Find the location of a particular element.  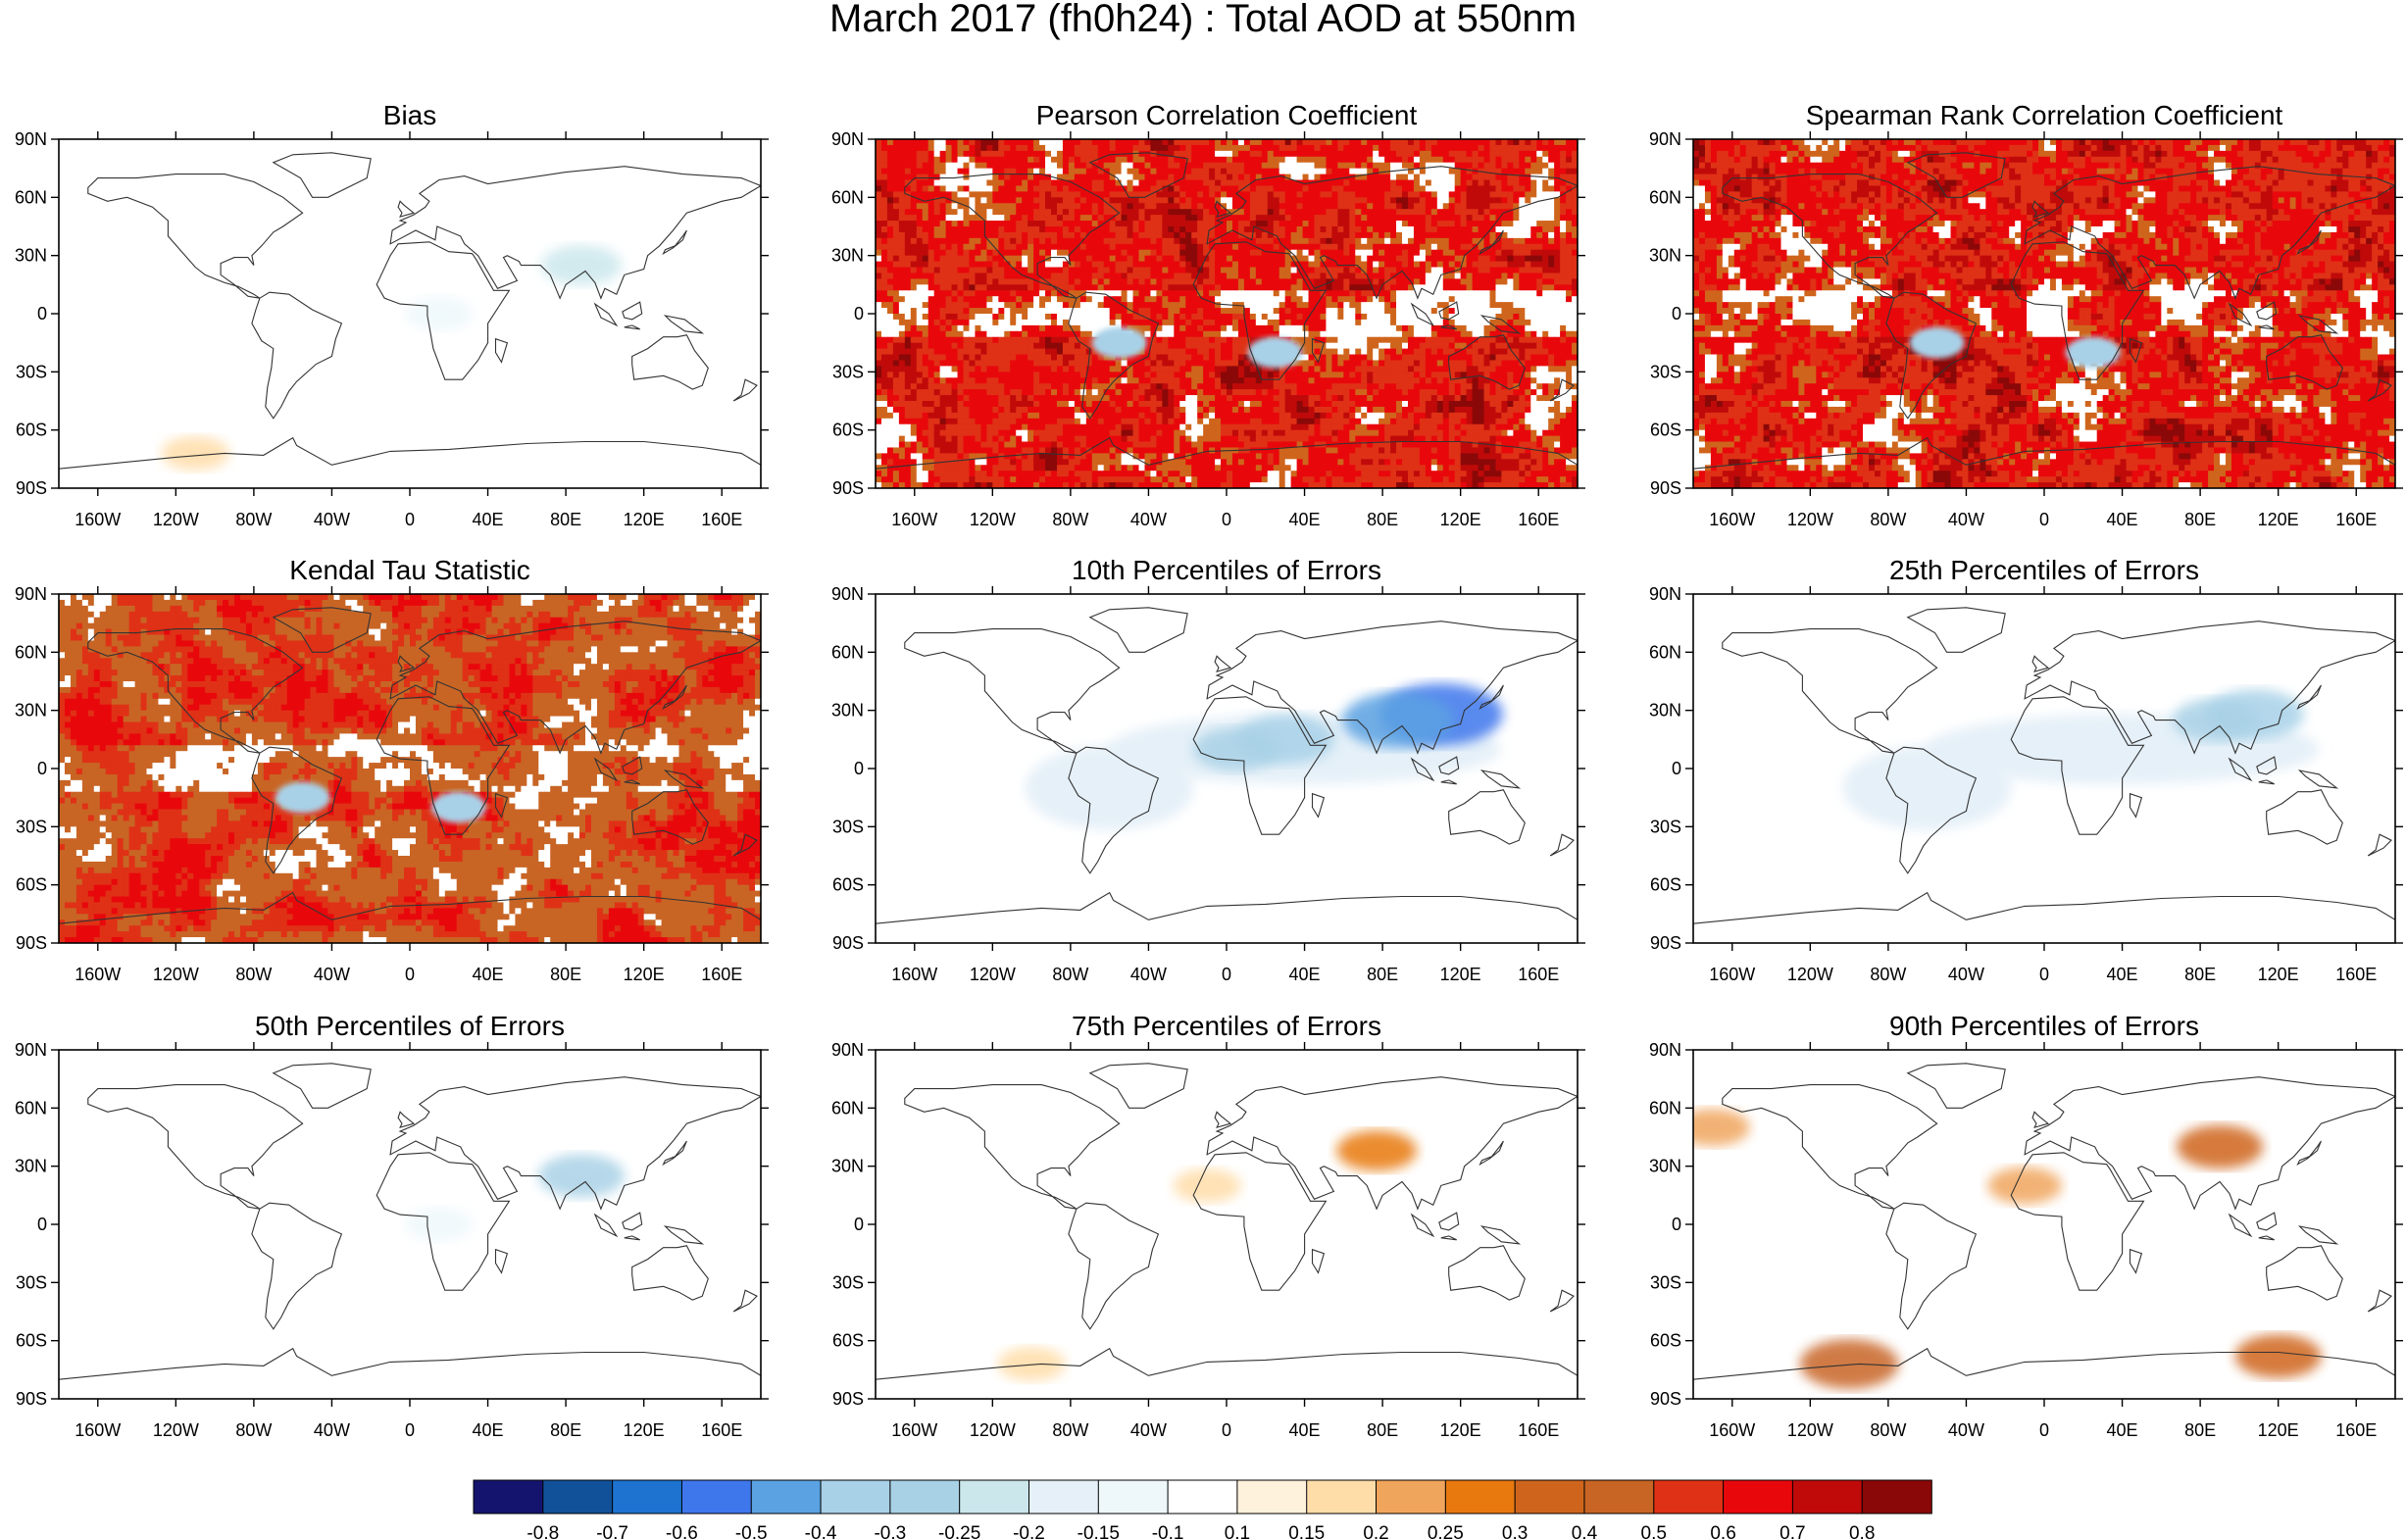

panel-title: 90th Percentiles of Errors is located at coordinates (2044, 1026).